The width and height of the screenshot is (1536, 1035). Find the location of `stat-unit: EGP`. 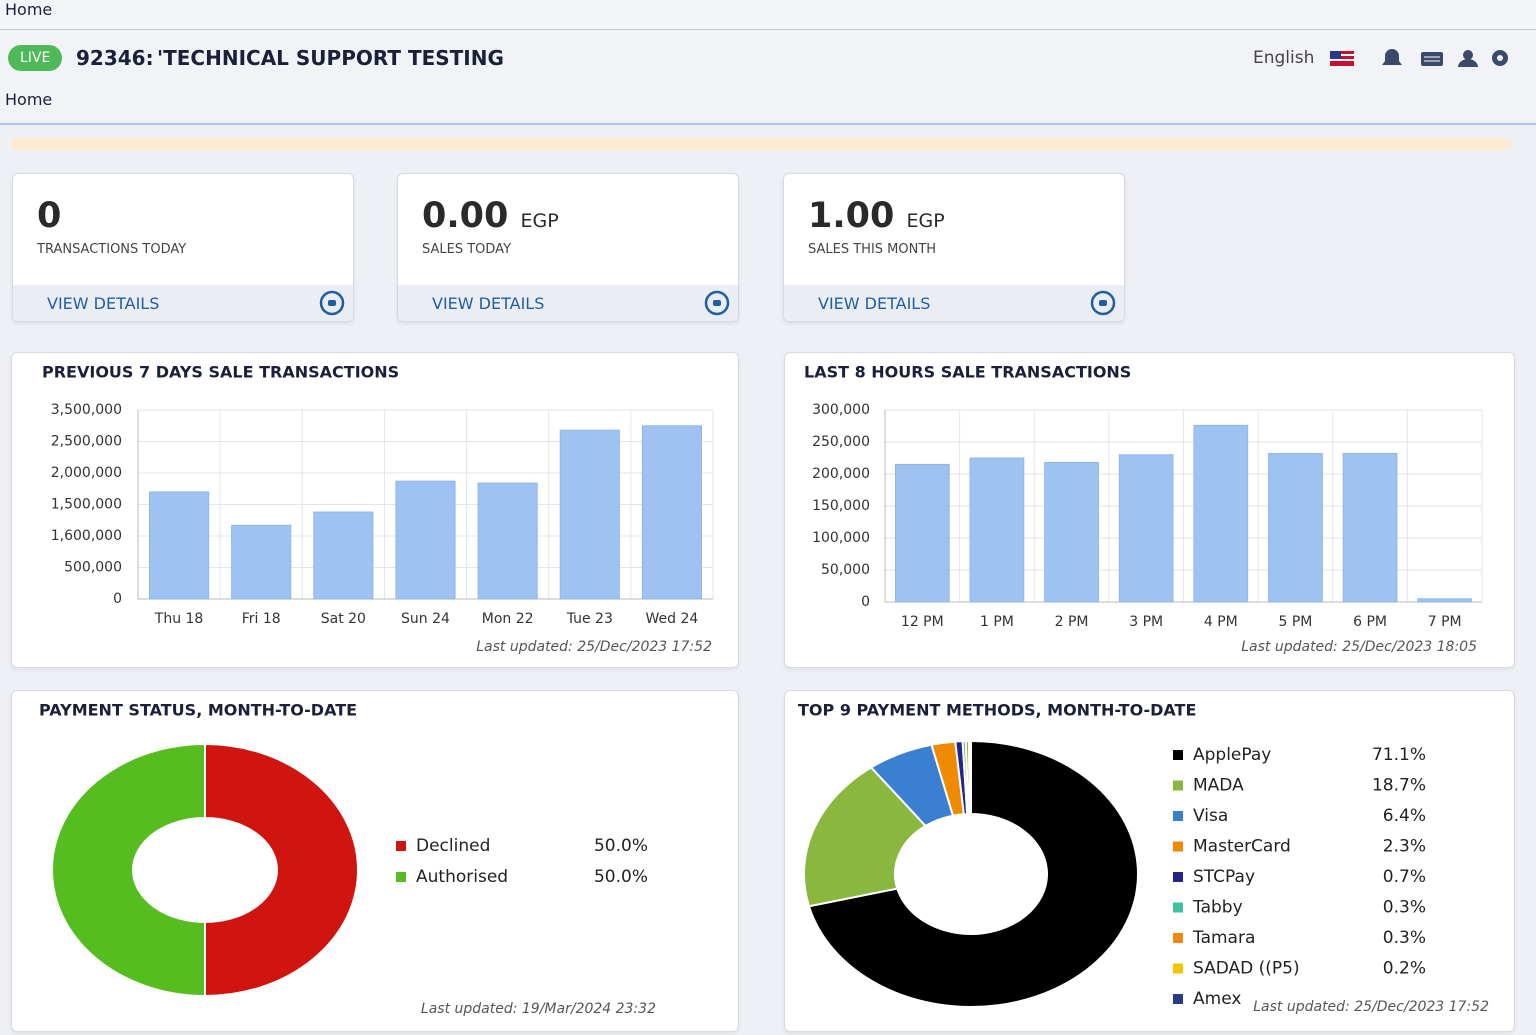

stat-unit: EGP is located at coordinates (539, 221).